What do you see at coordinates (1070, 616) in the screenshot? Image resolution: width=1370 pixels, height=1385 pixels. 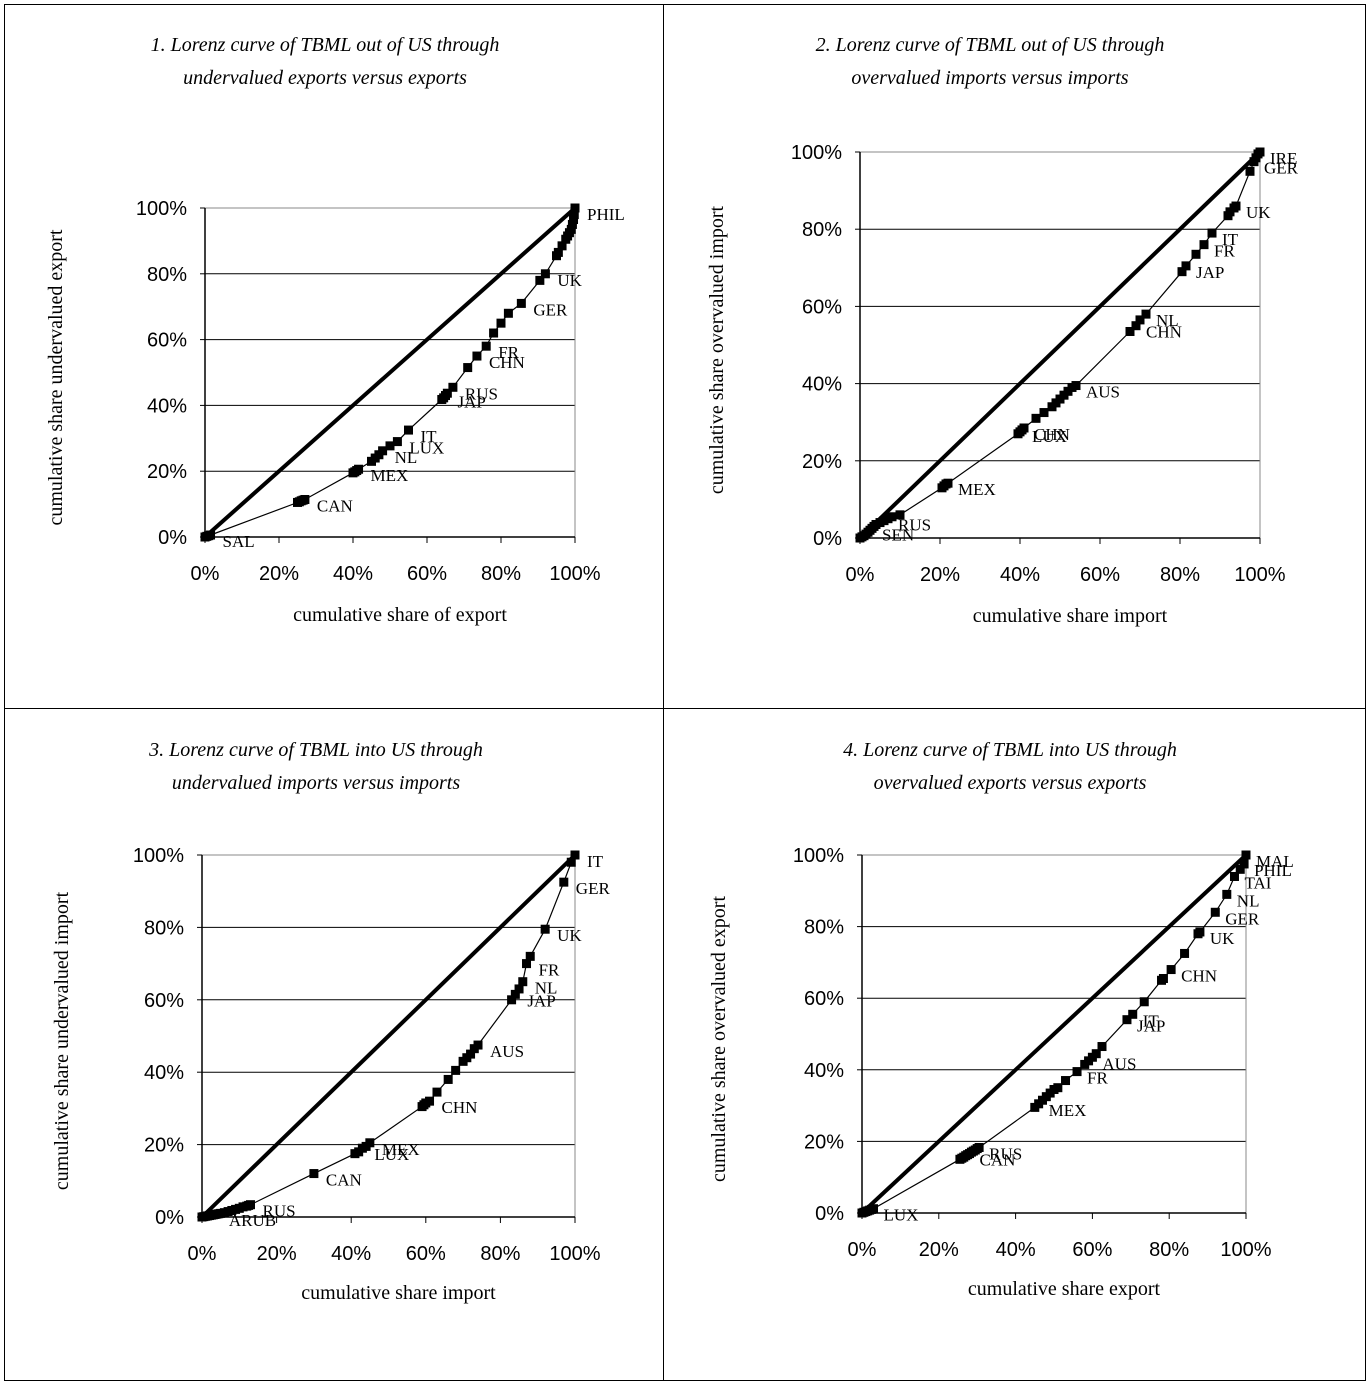 I see `x-axis-label: cumulative share import` at bounding box center [1070, 616].